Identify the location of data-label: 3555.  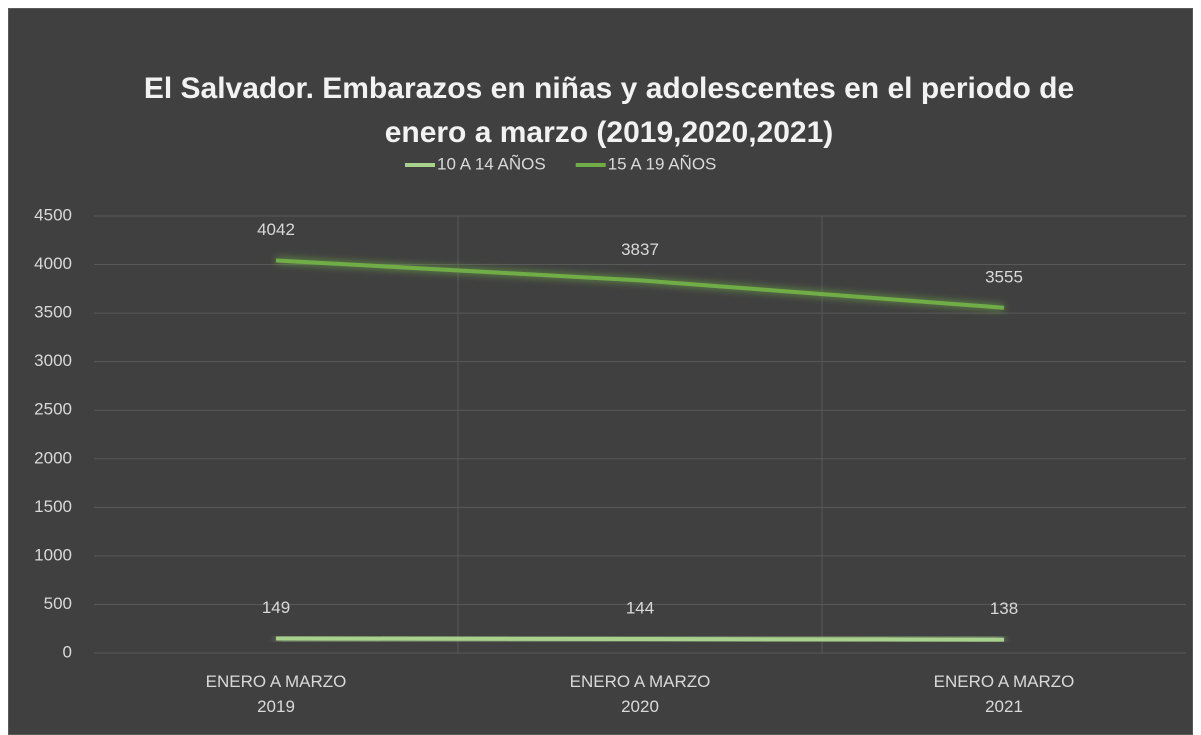
(1004, 276).